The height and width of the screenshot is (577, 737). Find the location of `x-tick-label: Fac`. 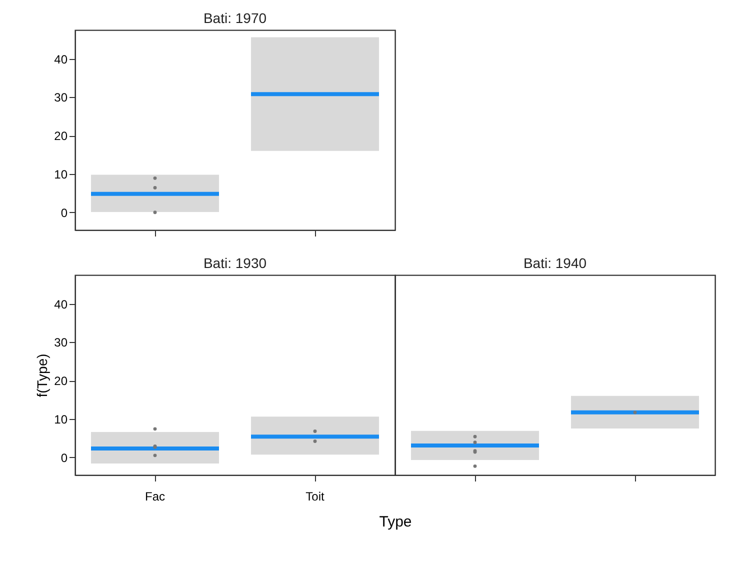

x-tick-label: Fac is located at coordinates (155, 497).